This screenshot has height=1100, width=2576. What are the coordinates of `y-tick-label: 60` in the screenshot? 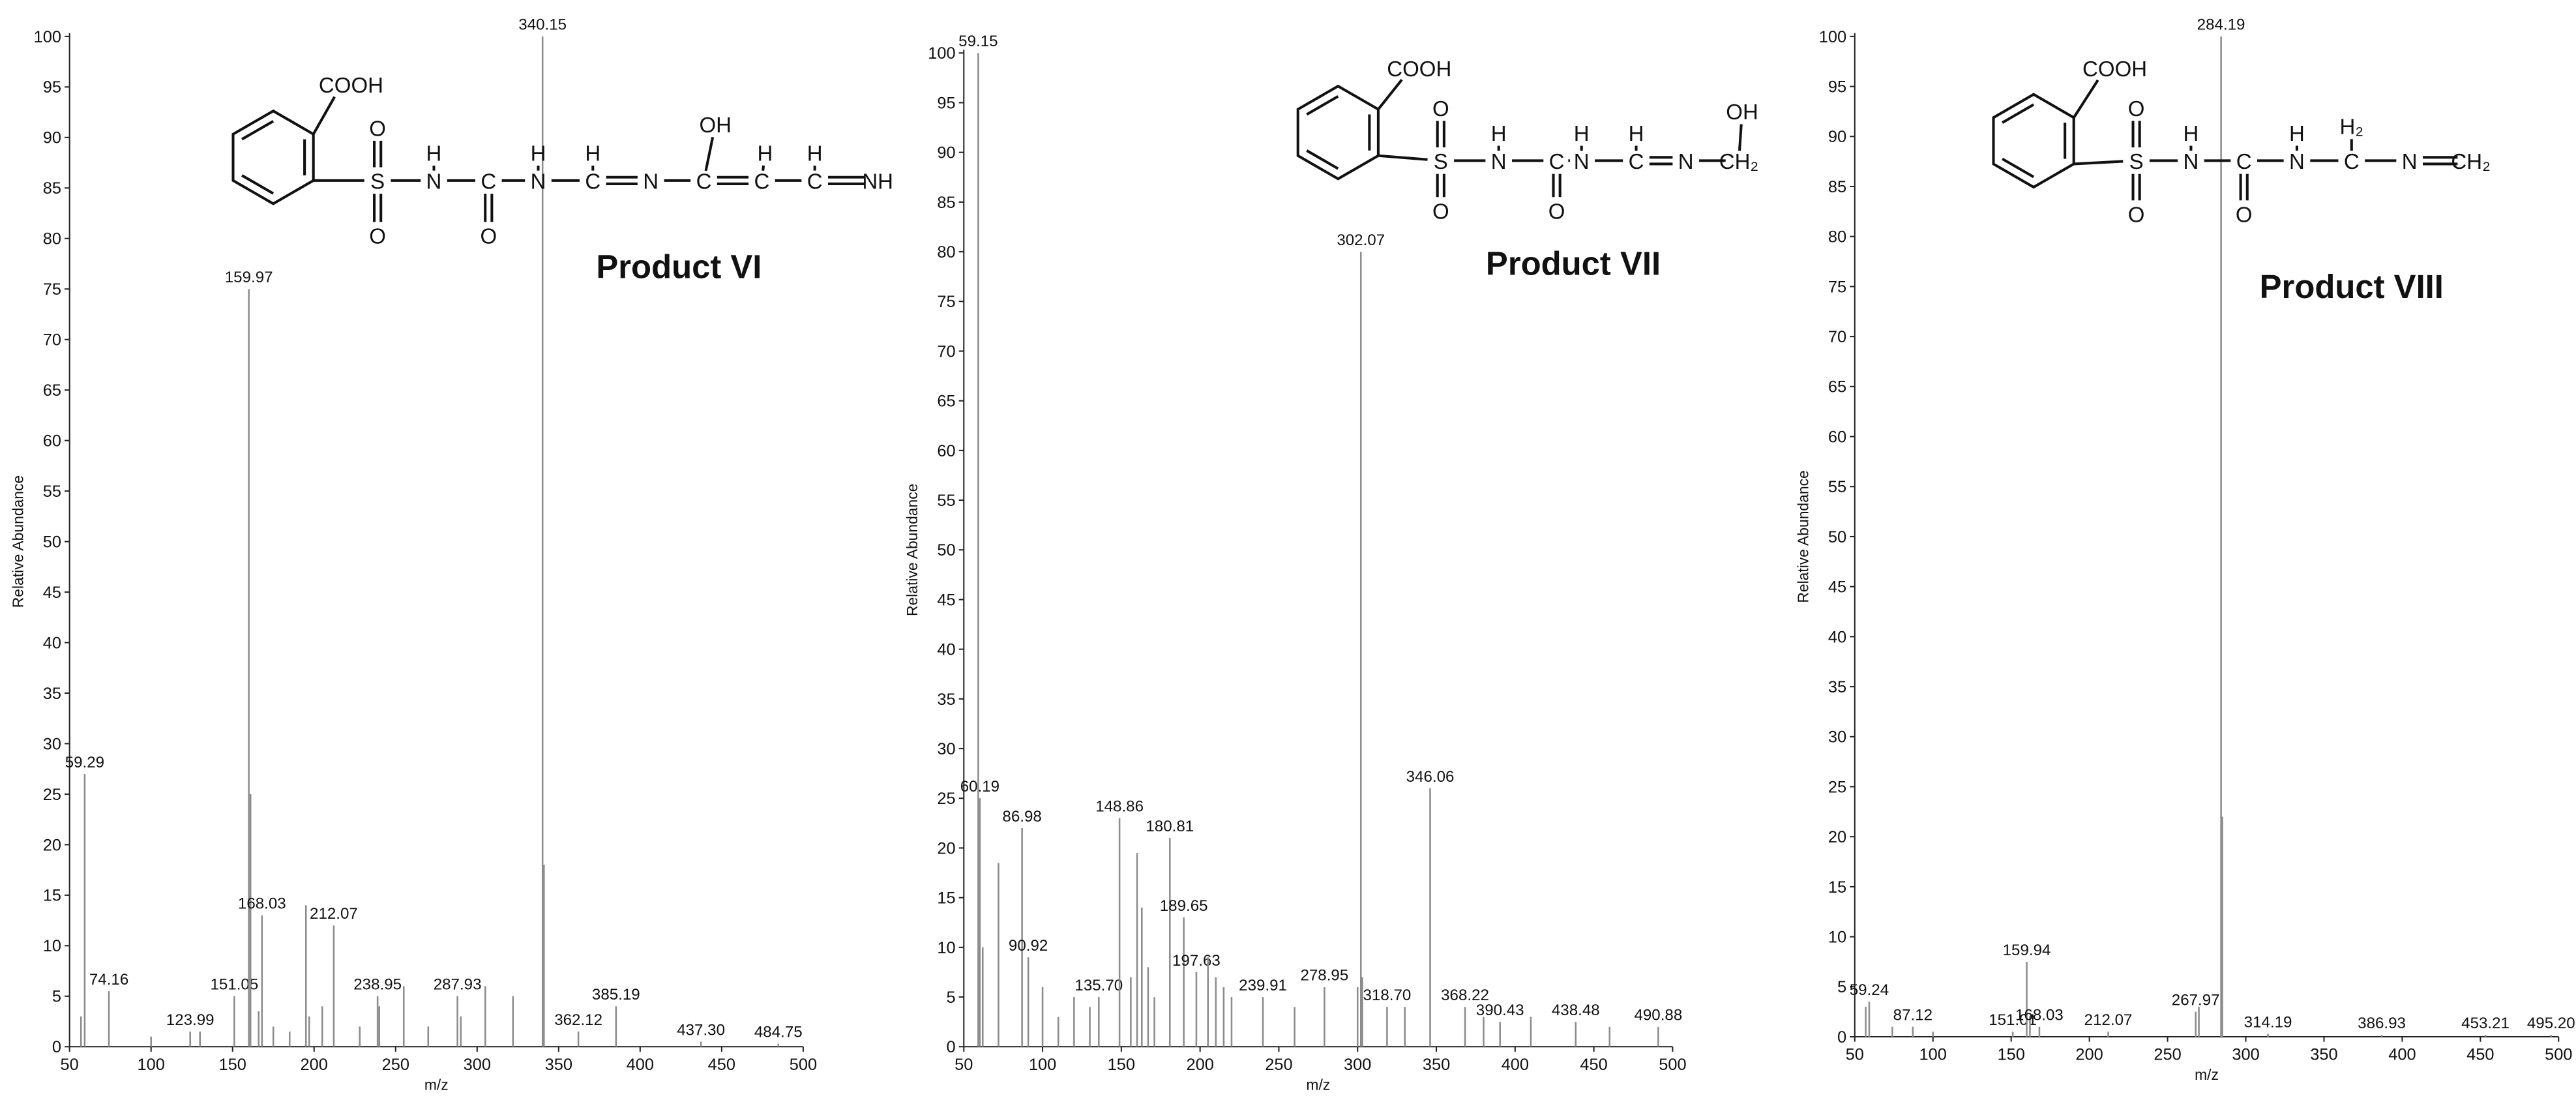 It's located at (1837, 437).